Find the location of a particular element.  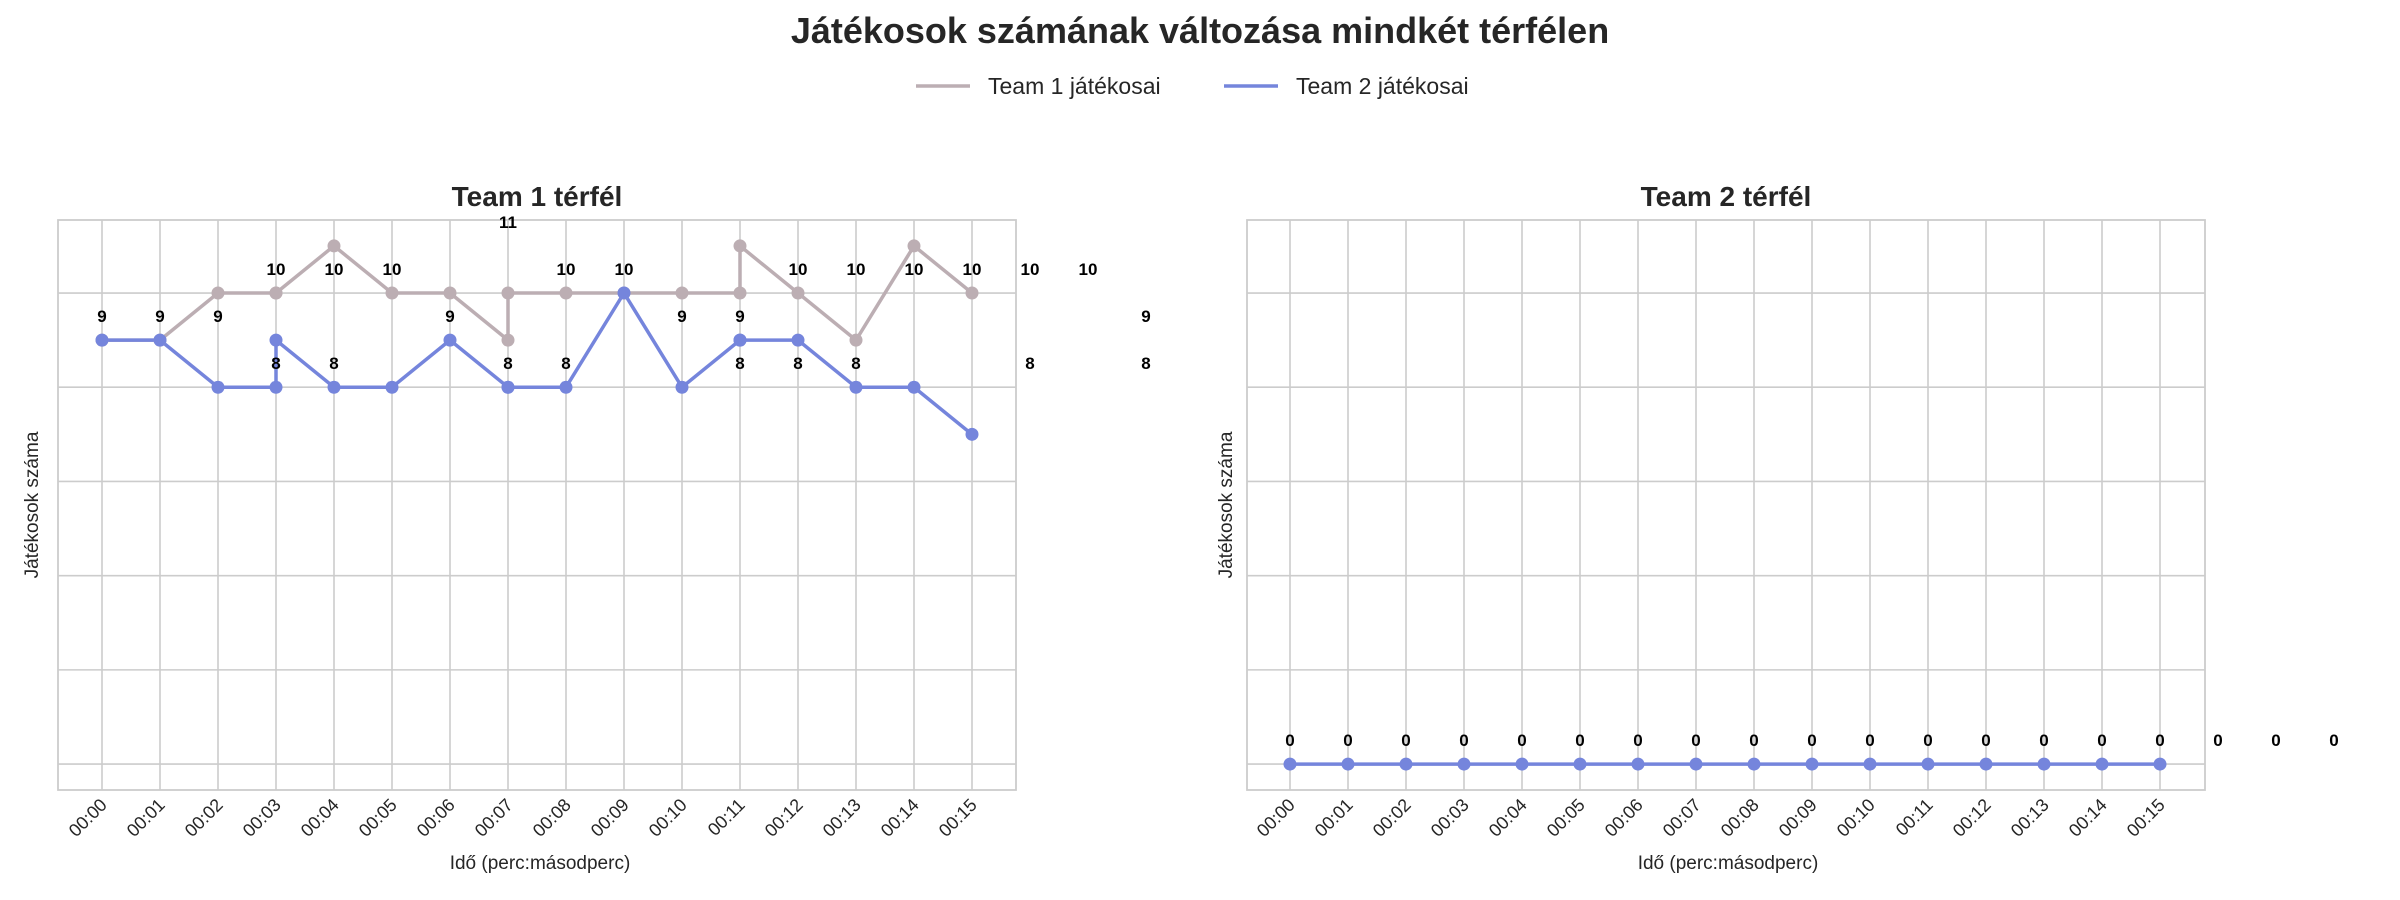

panel-title-team2: Team 2 térfél is located at coordinates (1726, 196).